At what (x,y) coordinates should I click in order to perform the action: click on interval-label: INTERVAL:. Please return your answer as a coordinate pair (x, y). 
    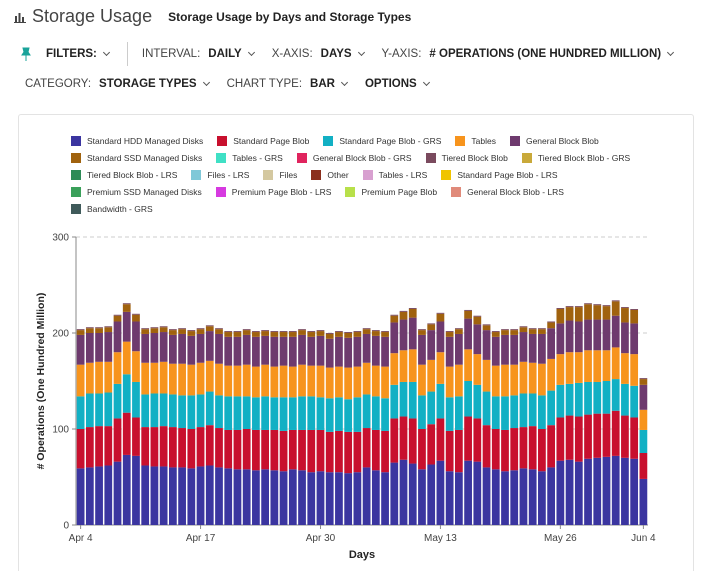
    Looking at the image, I should click on (171, 54).